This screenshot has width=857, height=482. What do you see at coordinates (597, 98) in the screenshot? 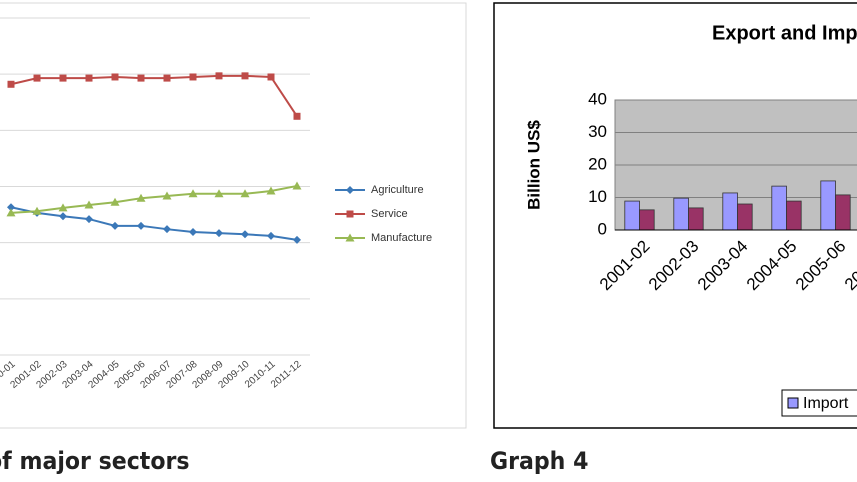
I see `y-tick-label: 40` at bounding box center [597, 98].